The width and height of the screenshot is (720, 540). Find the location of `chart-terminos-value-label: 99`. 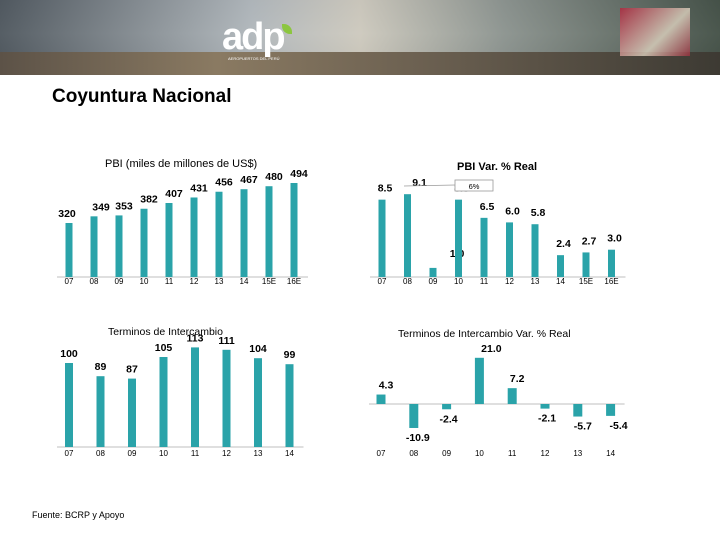

chart-terminos-value-label: 99 is located at coordinates (290, 355).